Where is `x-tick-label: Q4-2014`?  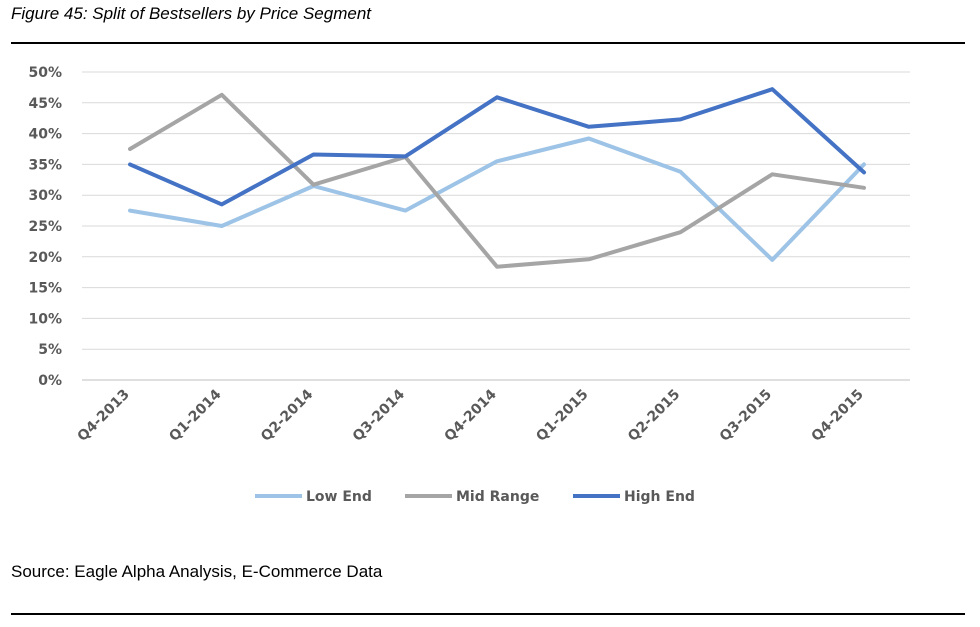
x-tick-label: Q4-2014 is located at coordinates (471, 415).